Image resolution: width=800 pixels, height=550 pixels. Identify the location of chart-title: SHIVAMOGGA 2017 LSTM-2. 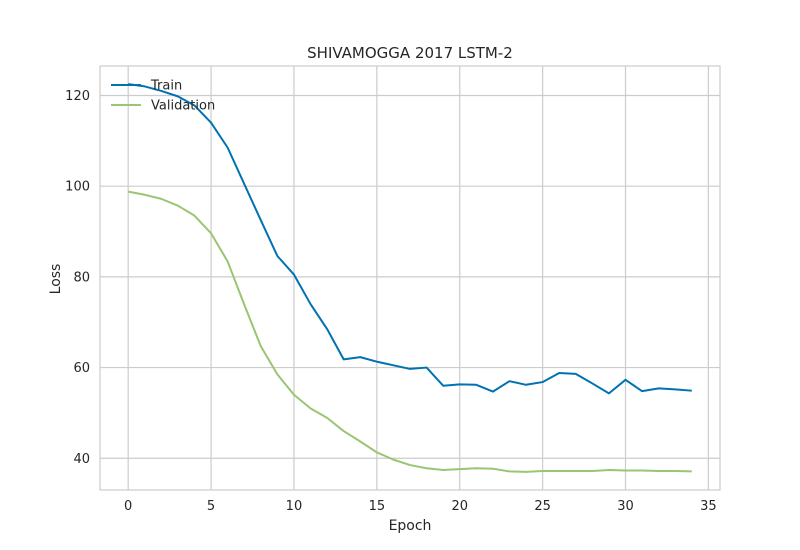
(410, 53).